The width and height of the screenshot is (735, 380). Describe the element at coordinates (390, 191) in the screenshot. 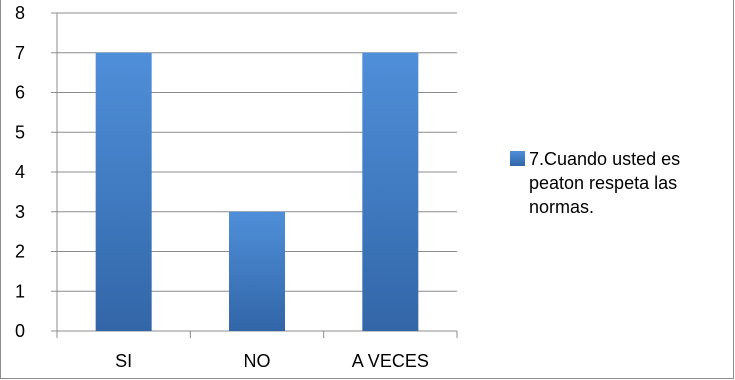

I see `bar-a-veces` at that location.